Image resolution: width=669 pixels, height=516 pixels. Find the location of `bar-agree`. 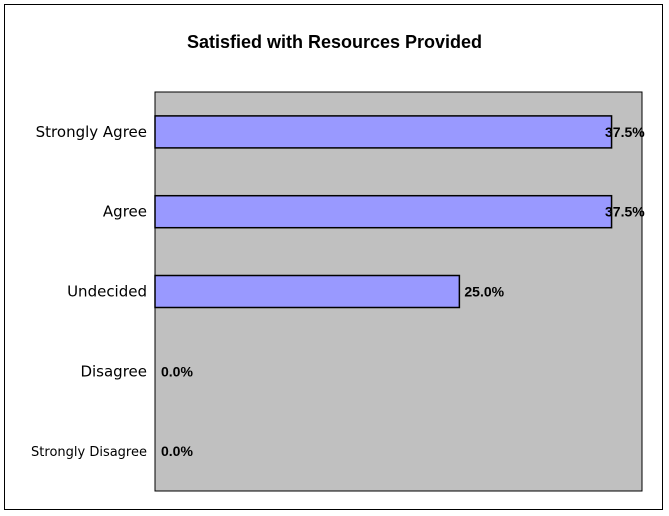

bar-agree is located at coordinates (383, 211).